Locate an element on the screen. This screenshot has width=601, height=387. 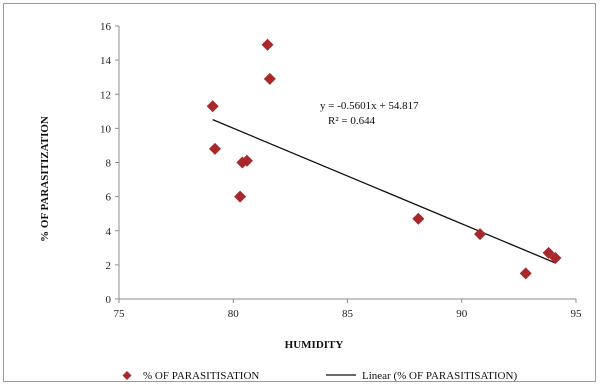
y-tick-label: 6 is located at coordinates (109, 198).